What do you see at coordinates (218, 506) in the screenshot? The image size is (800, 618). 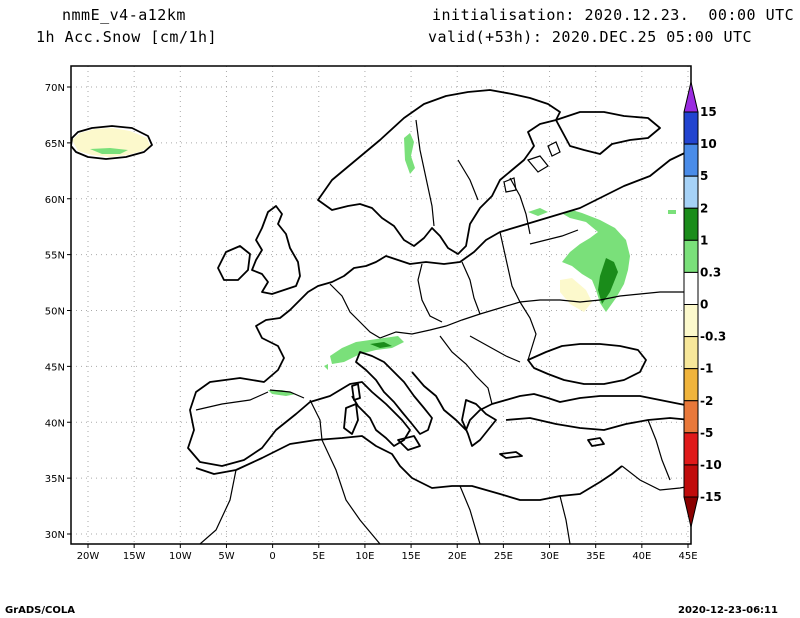 I see `border-morocco-algeria` at bounding box center [218, 506].